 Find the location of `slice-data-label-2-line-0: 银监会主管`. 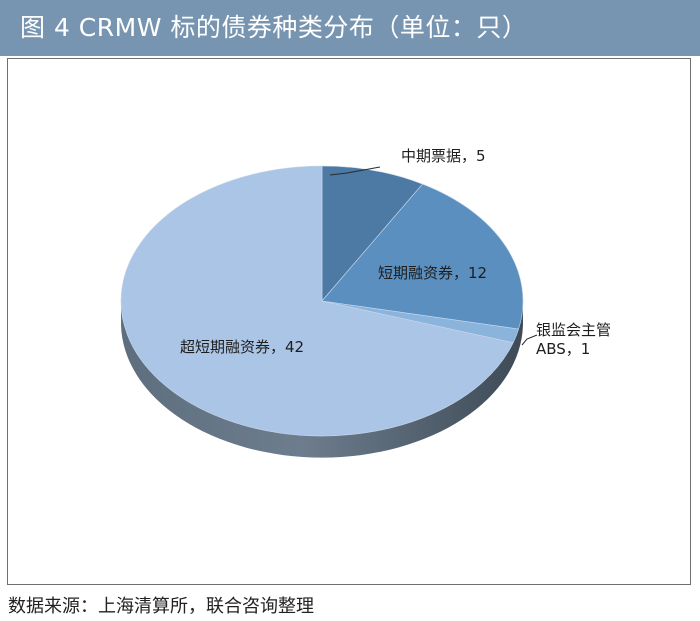

slice-data-label-2-line-0: 银监会主管 is located at coordinates (573, 330).